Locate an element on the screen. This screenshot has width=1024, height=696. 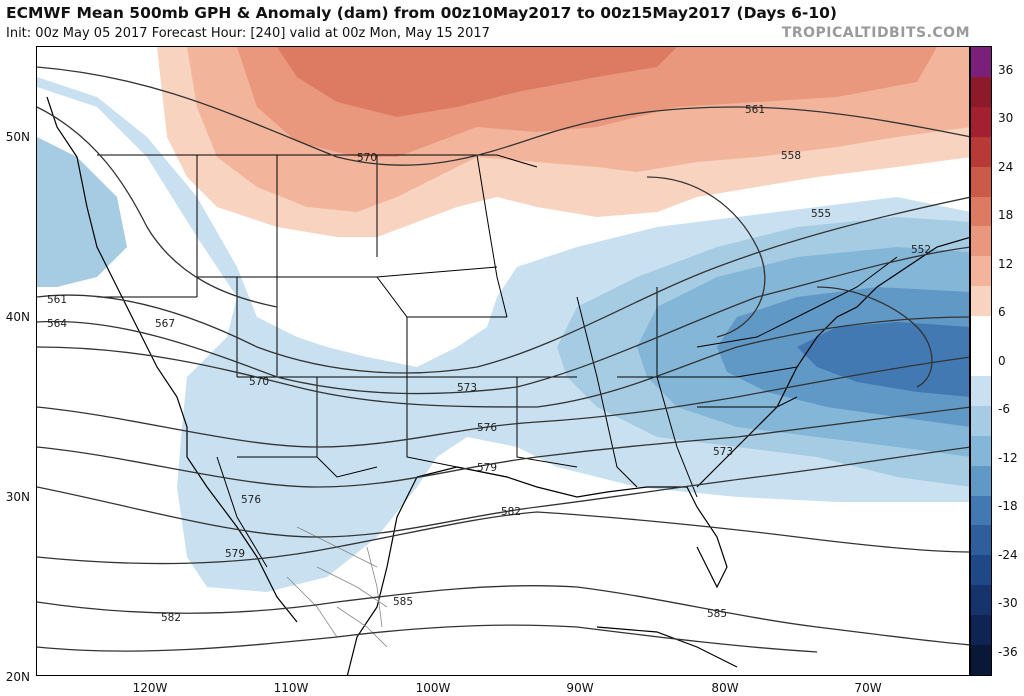
negative-anomaly-mid is located at coordinates (82, 212).